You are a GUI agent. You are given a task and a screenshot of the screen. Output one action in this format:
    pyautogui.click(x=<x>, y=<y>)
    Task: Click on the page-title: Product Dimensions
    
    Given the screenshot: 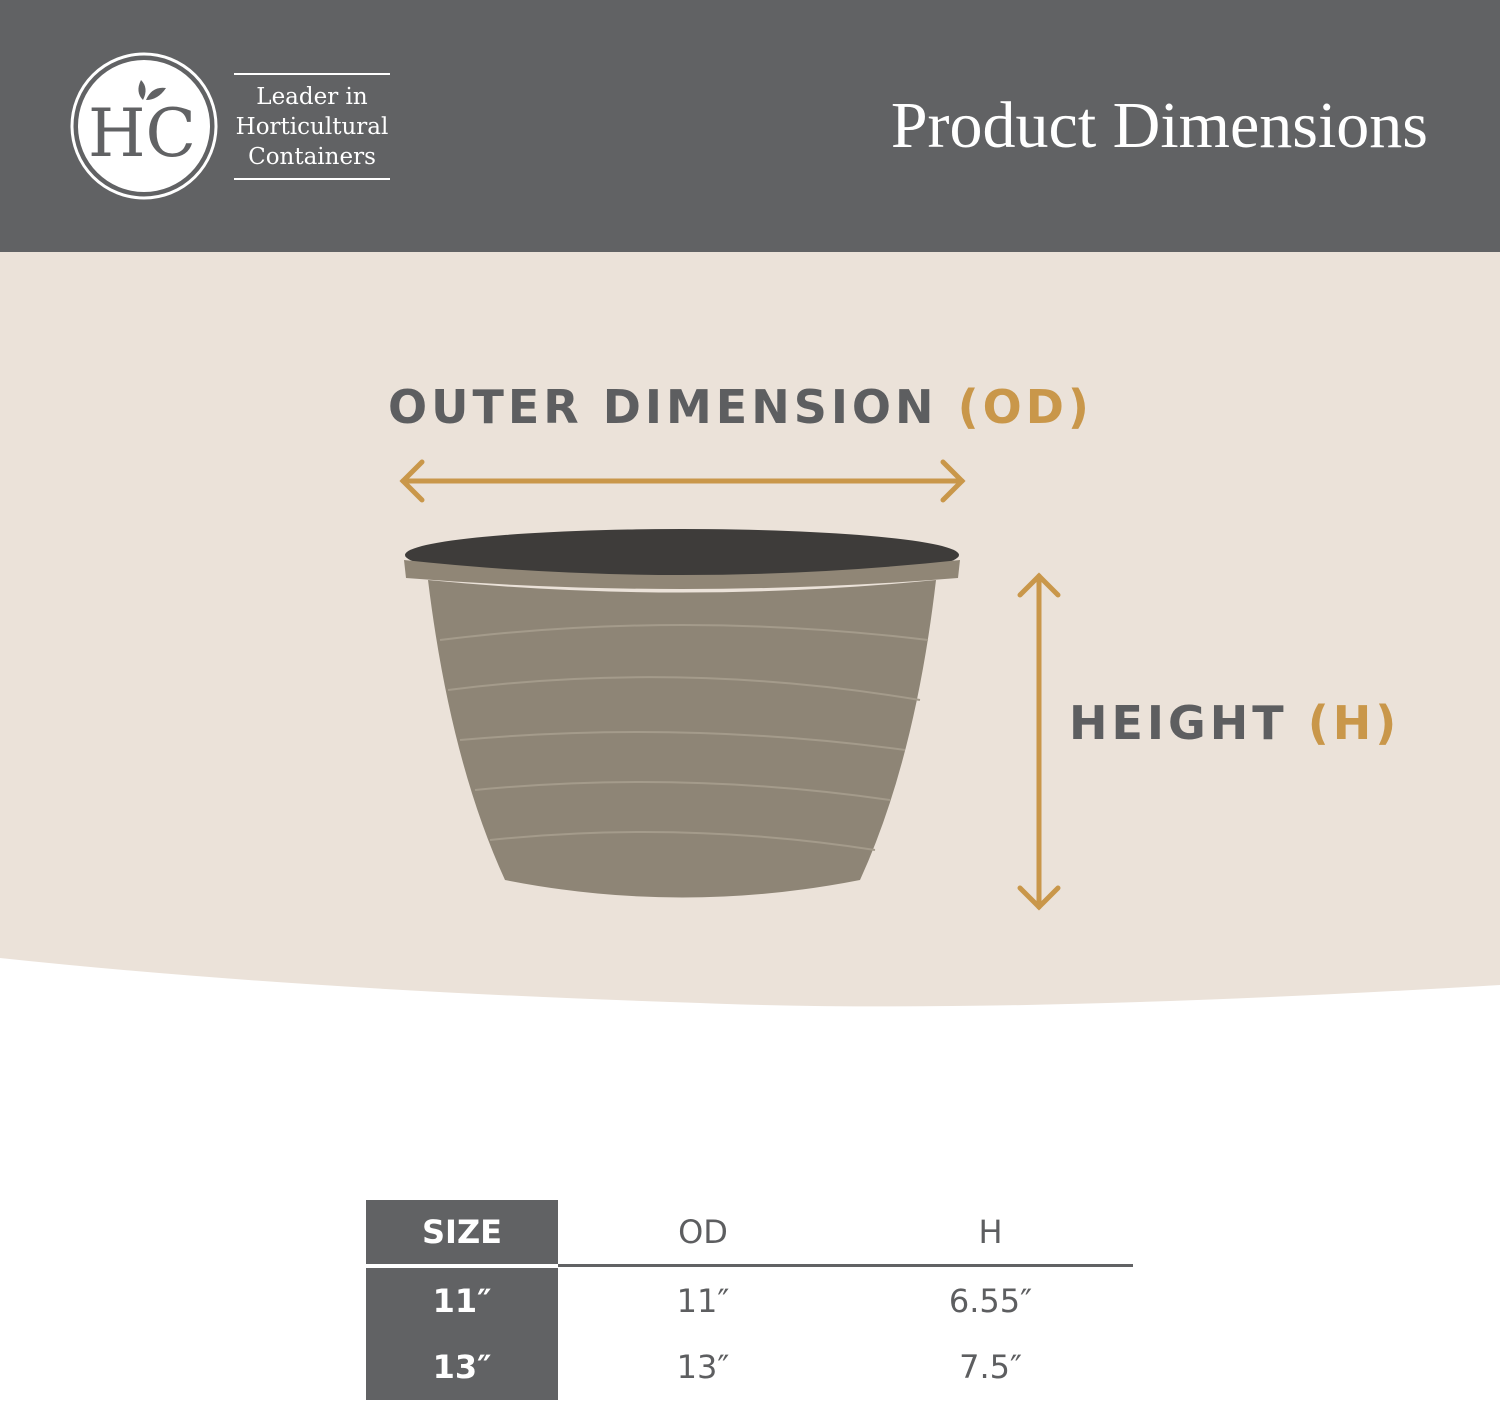 What is the action you would take?
    pyautogui.click(x=1159, y=125)
    